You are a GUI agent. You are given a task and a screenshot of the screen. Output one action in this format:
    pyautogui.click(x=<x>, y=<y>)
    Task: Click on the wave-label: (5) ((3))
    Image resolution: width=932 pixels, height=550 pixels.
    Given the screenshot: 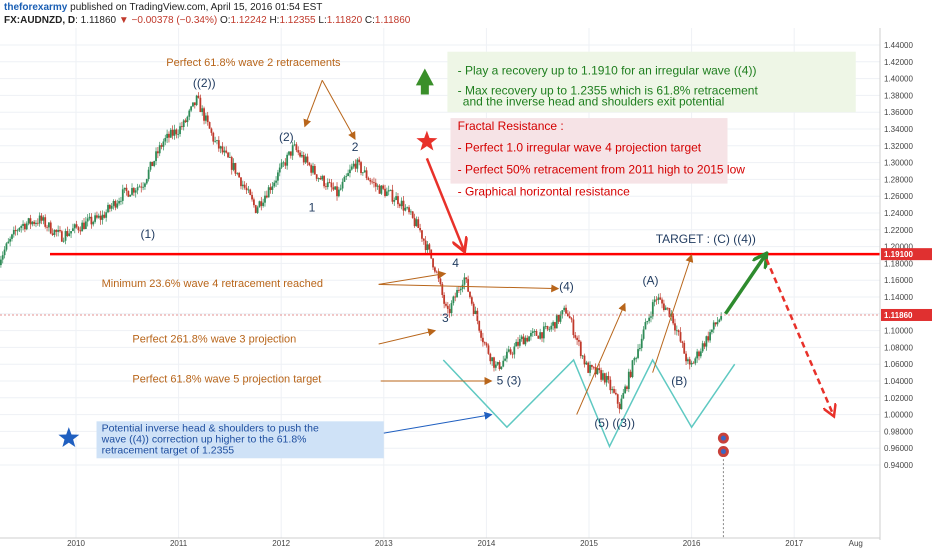 What is the action you would take?
    pyautogui.click(x=614, y=423)
    